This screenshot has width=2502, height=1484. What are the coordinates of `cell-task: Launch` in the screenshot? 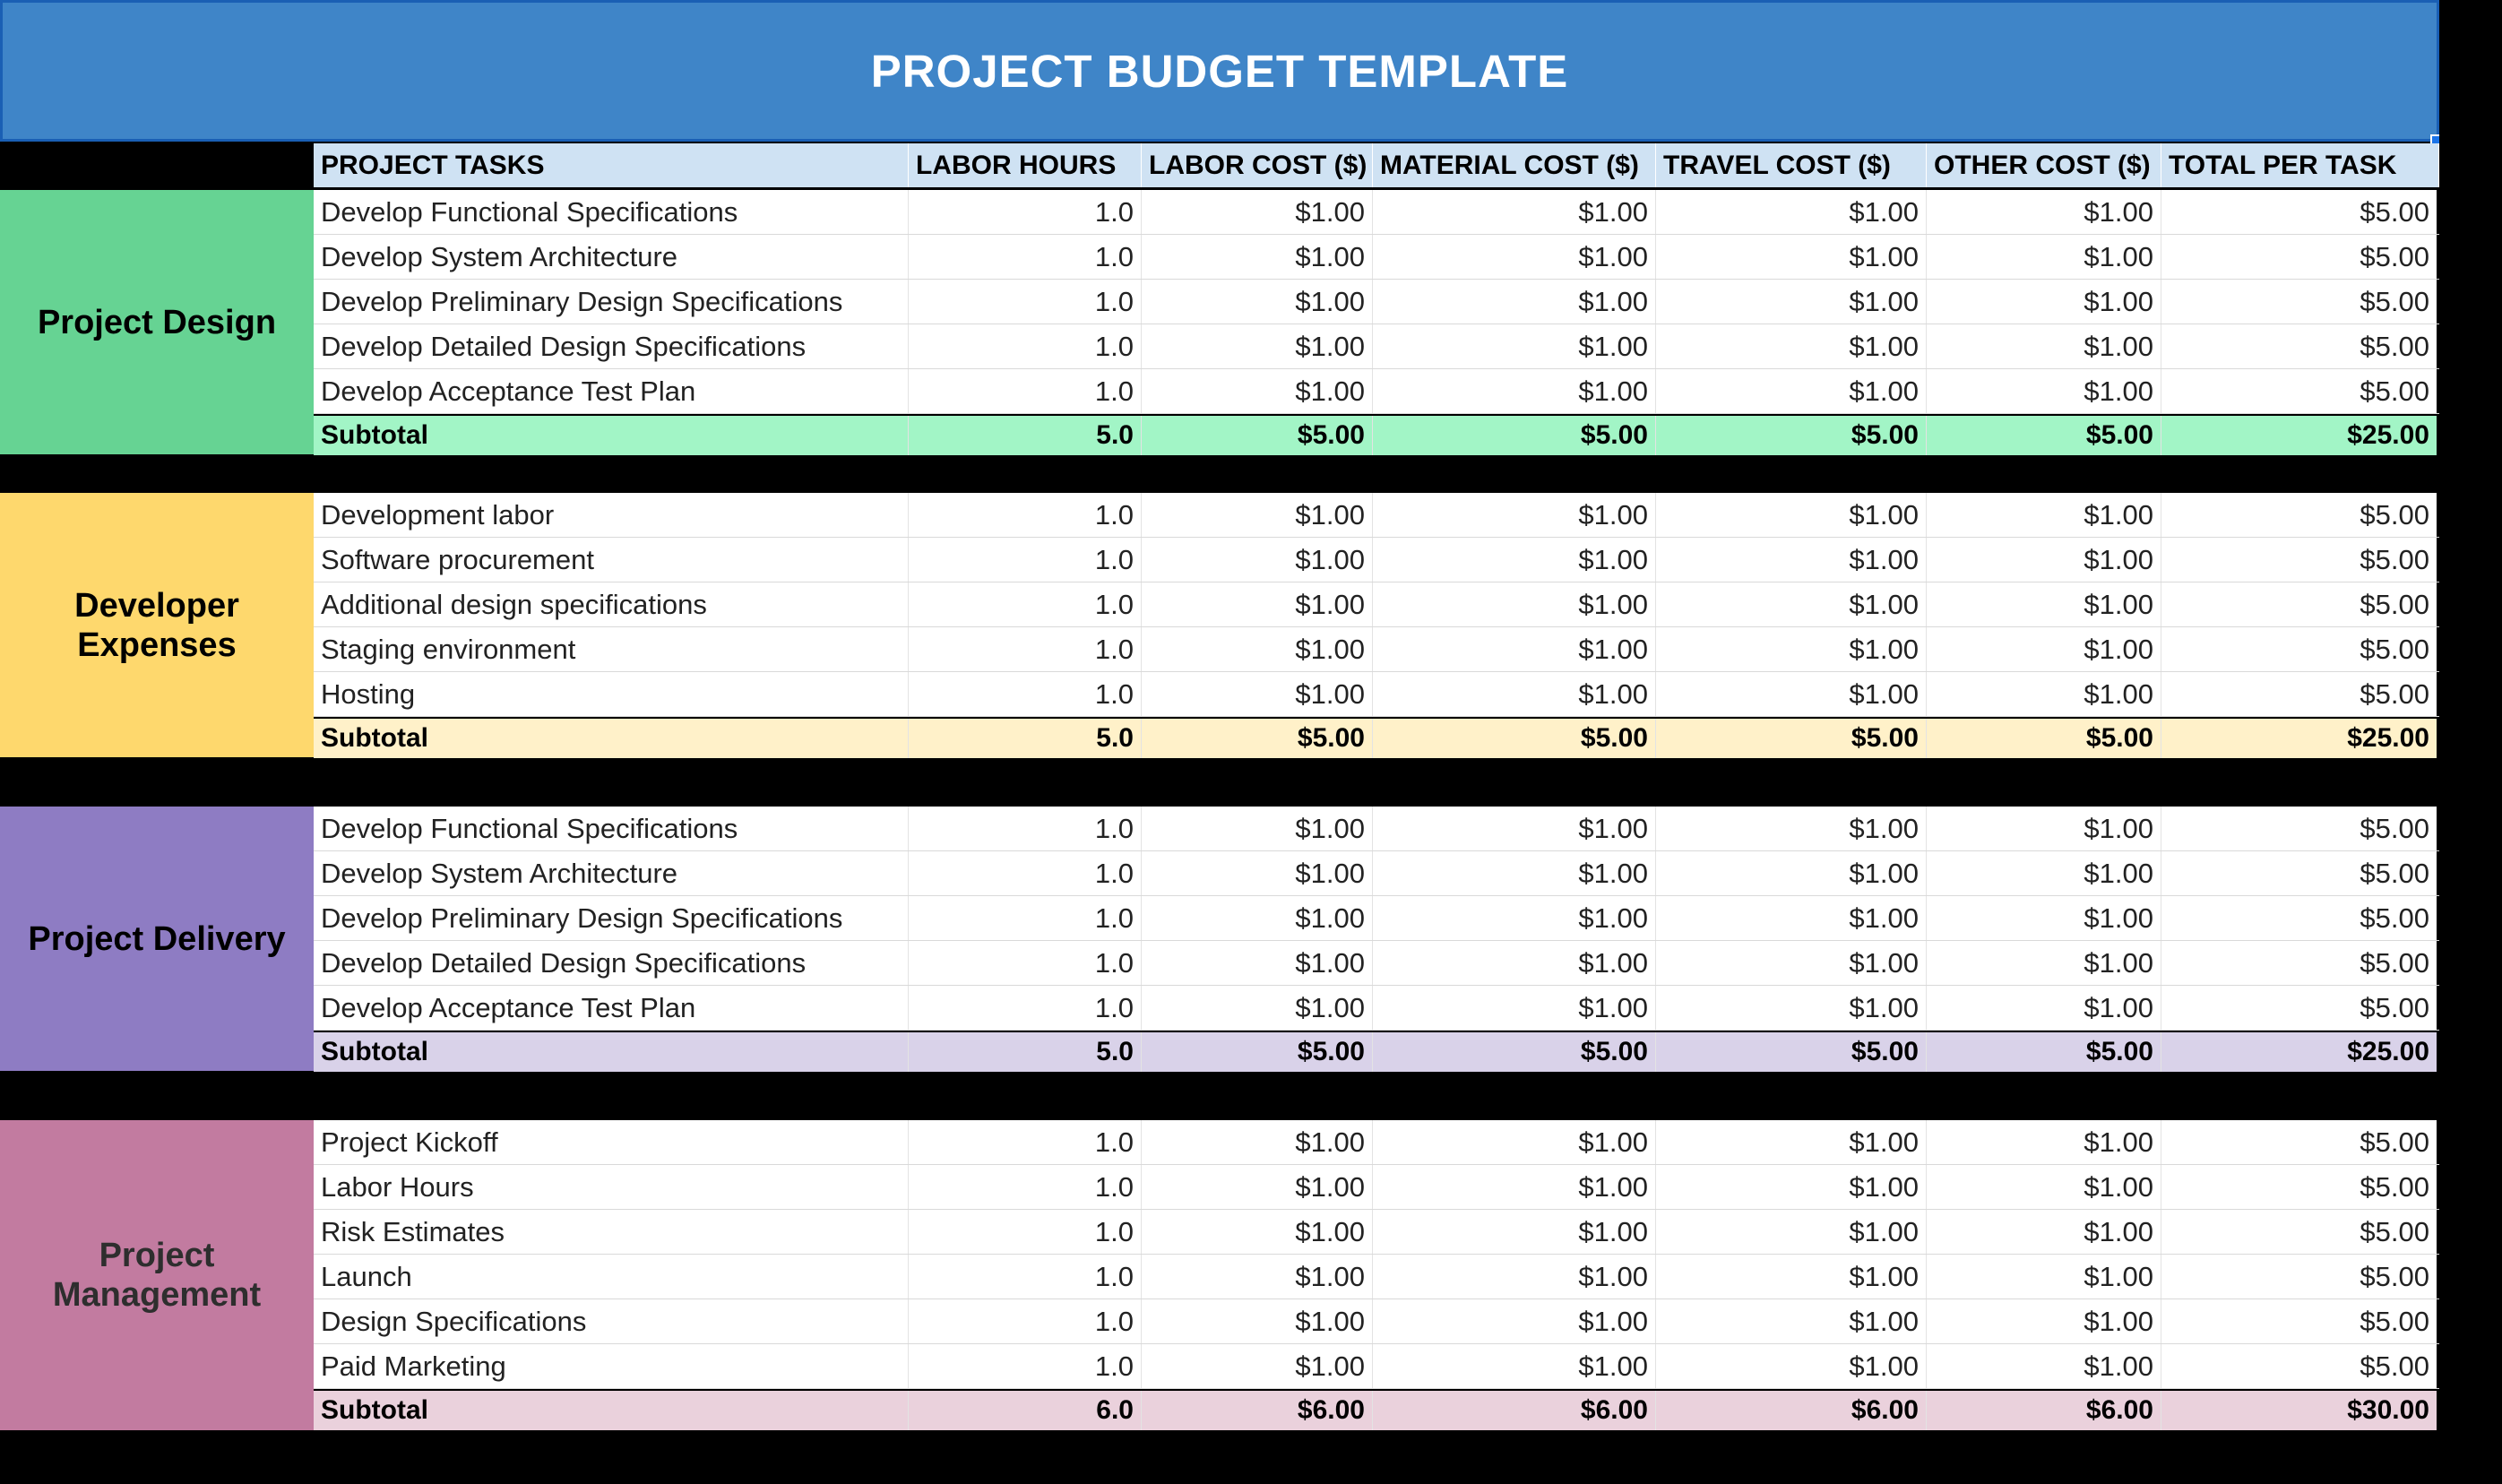 It's located at (612, 1276).